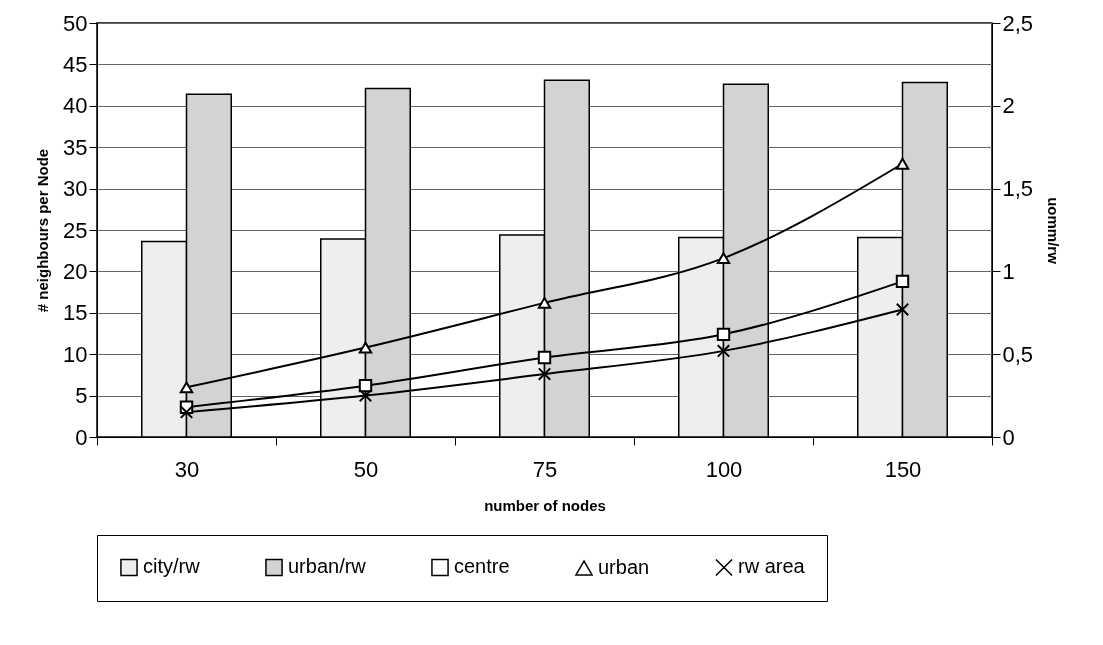  Describe the element at coordinates (772, 566) in the screenshot. I see `legend-label: rw area` at that location.